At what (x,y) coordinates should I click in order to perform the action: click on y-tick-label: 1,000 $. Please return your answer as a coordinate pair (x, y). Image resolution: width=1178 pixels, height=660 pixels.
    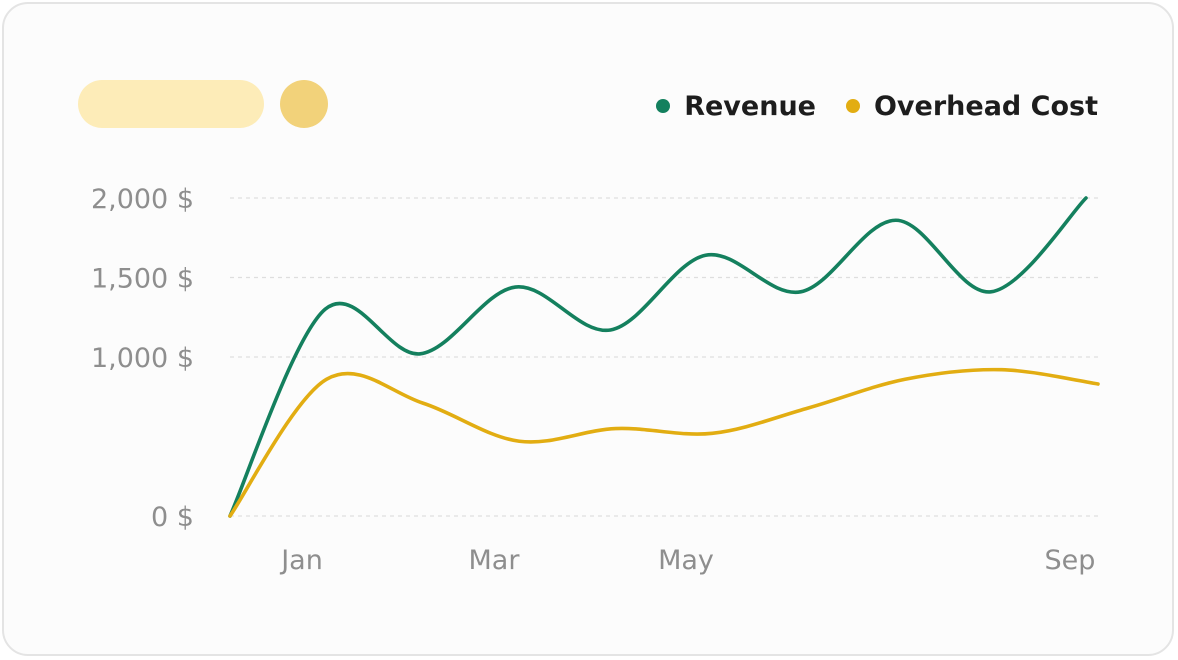
    Looking at the image, I should click on (142, 358).